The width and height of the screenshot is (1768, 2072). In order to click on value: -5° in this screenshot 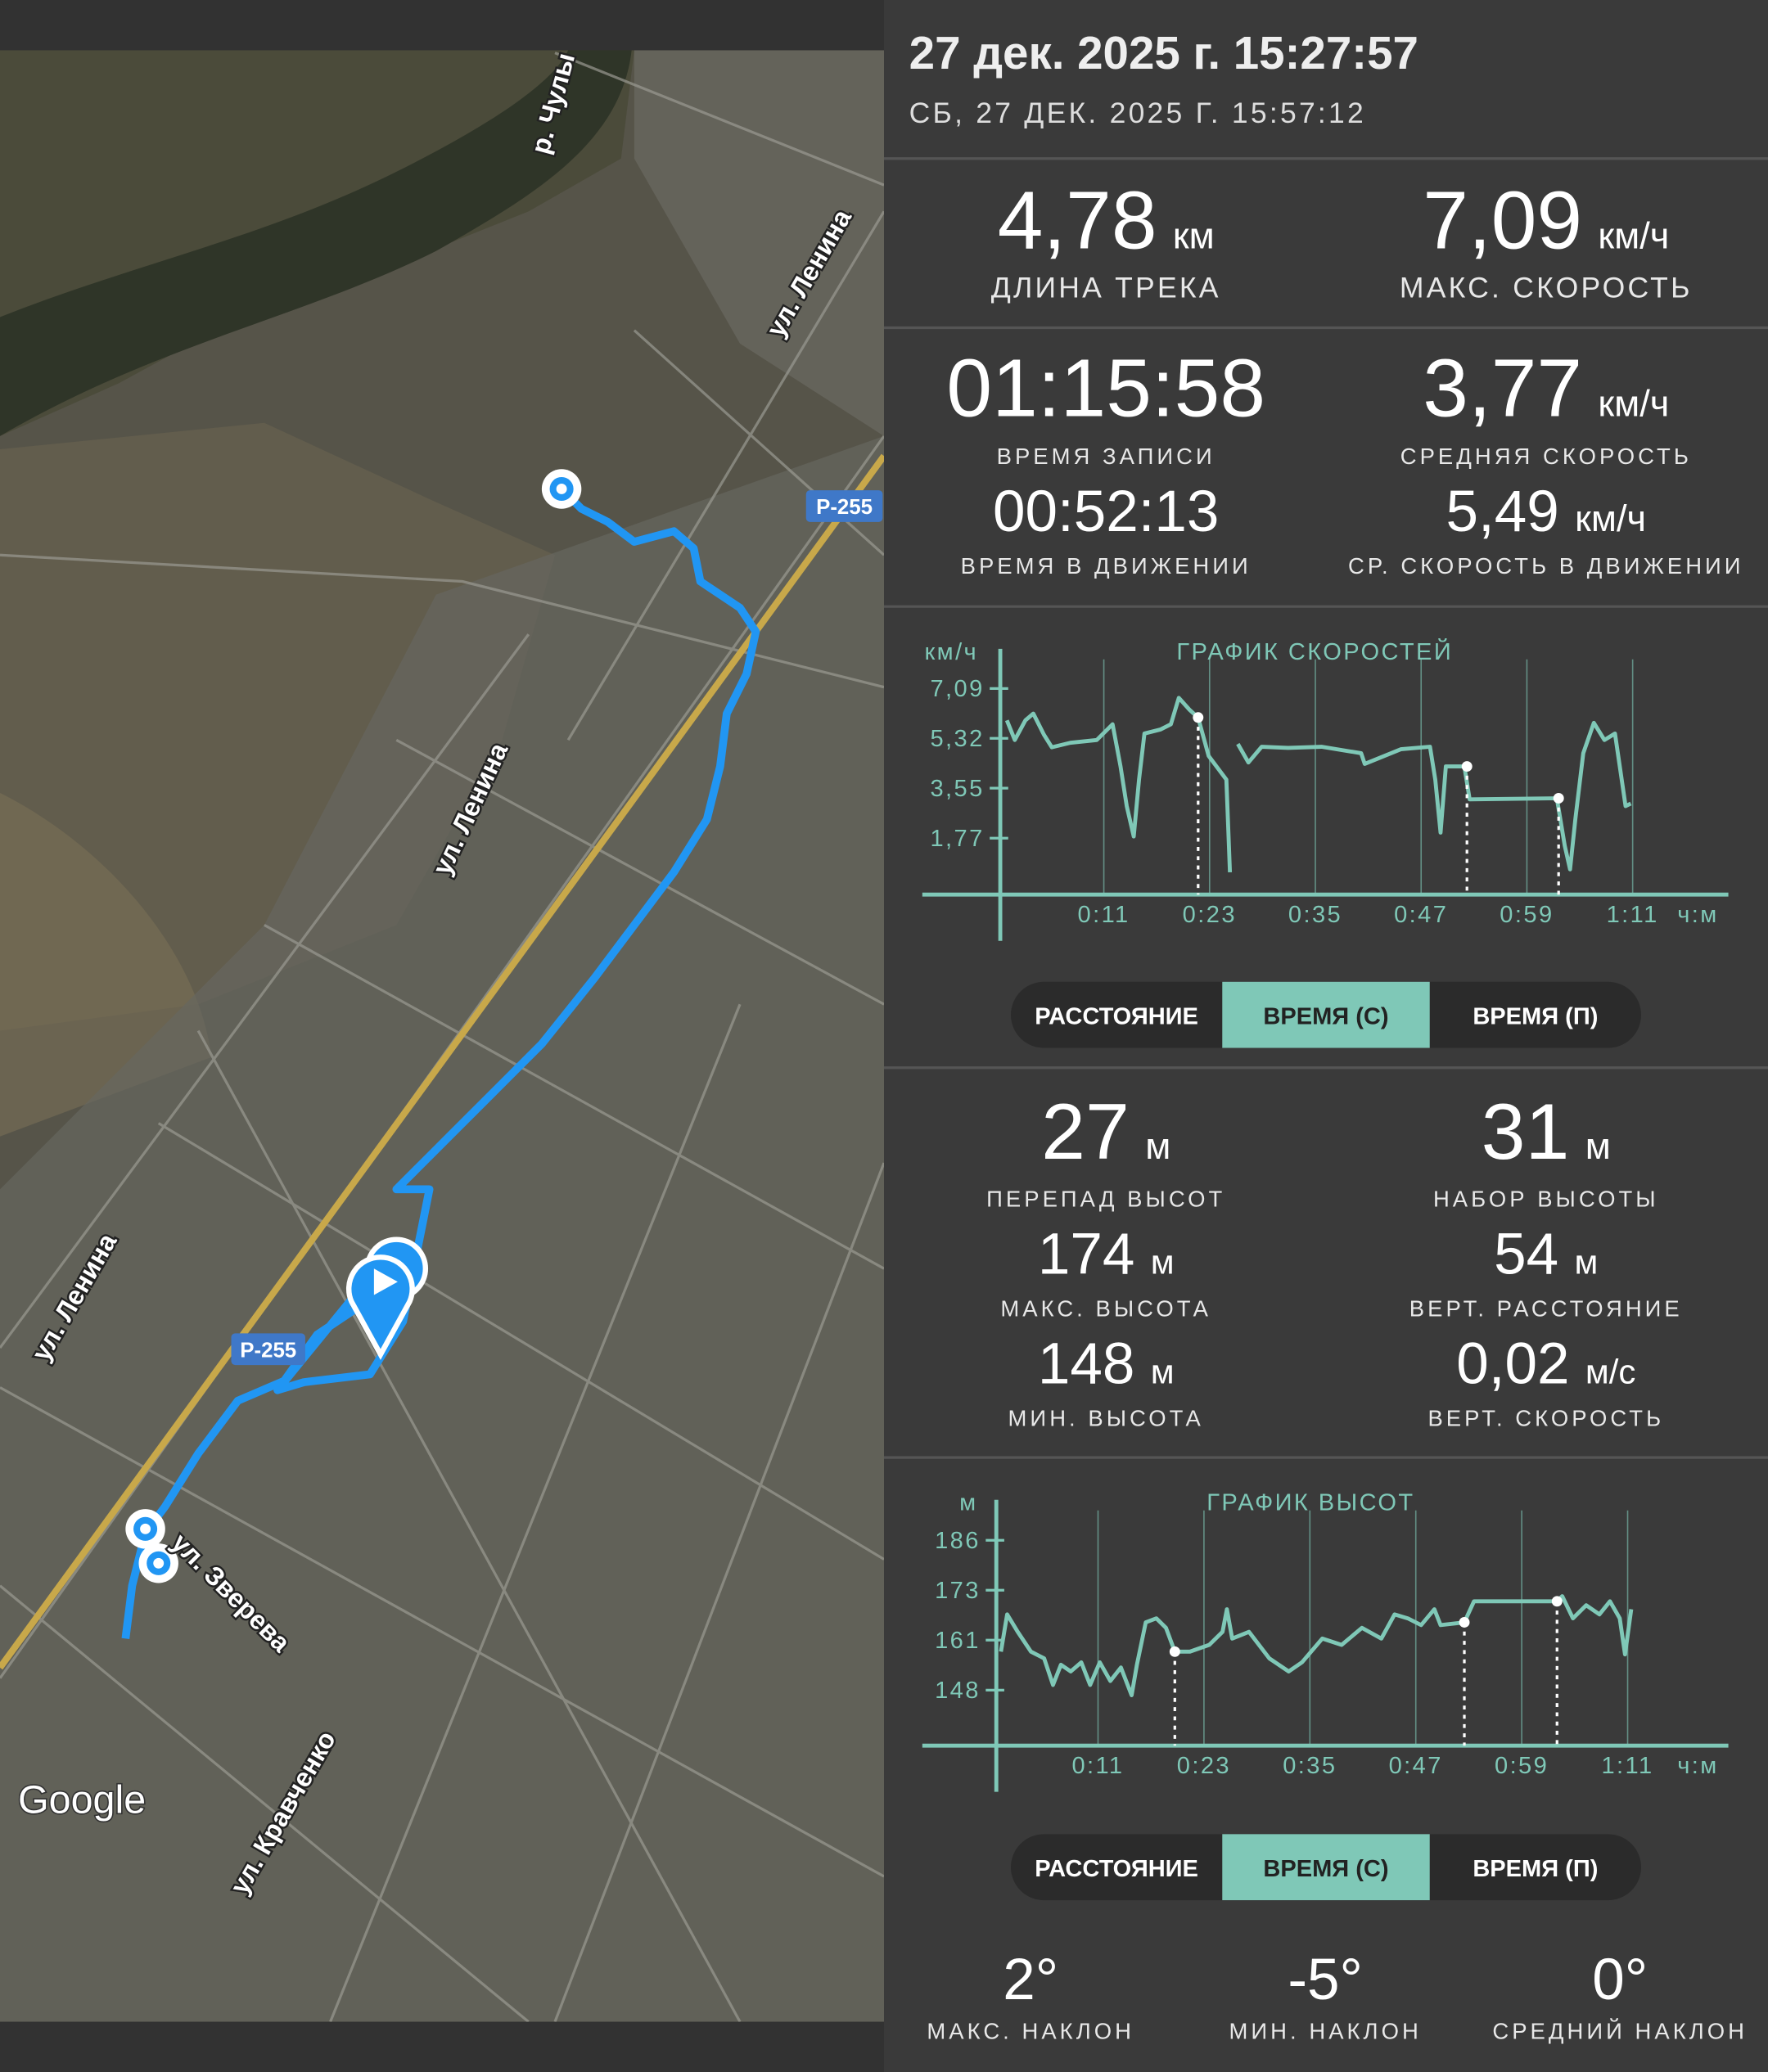, I will do `click(1325, 1980)`.